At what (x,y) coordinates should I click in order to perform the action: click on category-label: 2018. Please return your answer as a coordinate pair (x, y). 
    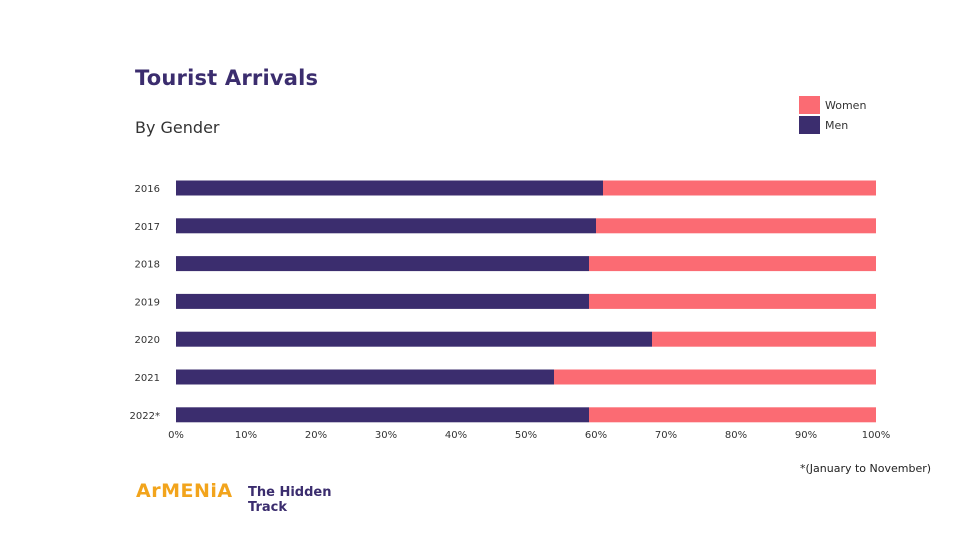
    Looking at the image, I should click on (147, 265).